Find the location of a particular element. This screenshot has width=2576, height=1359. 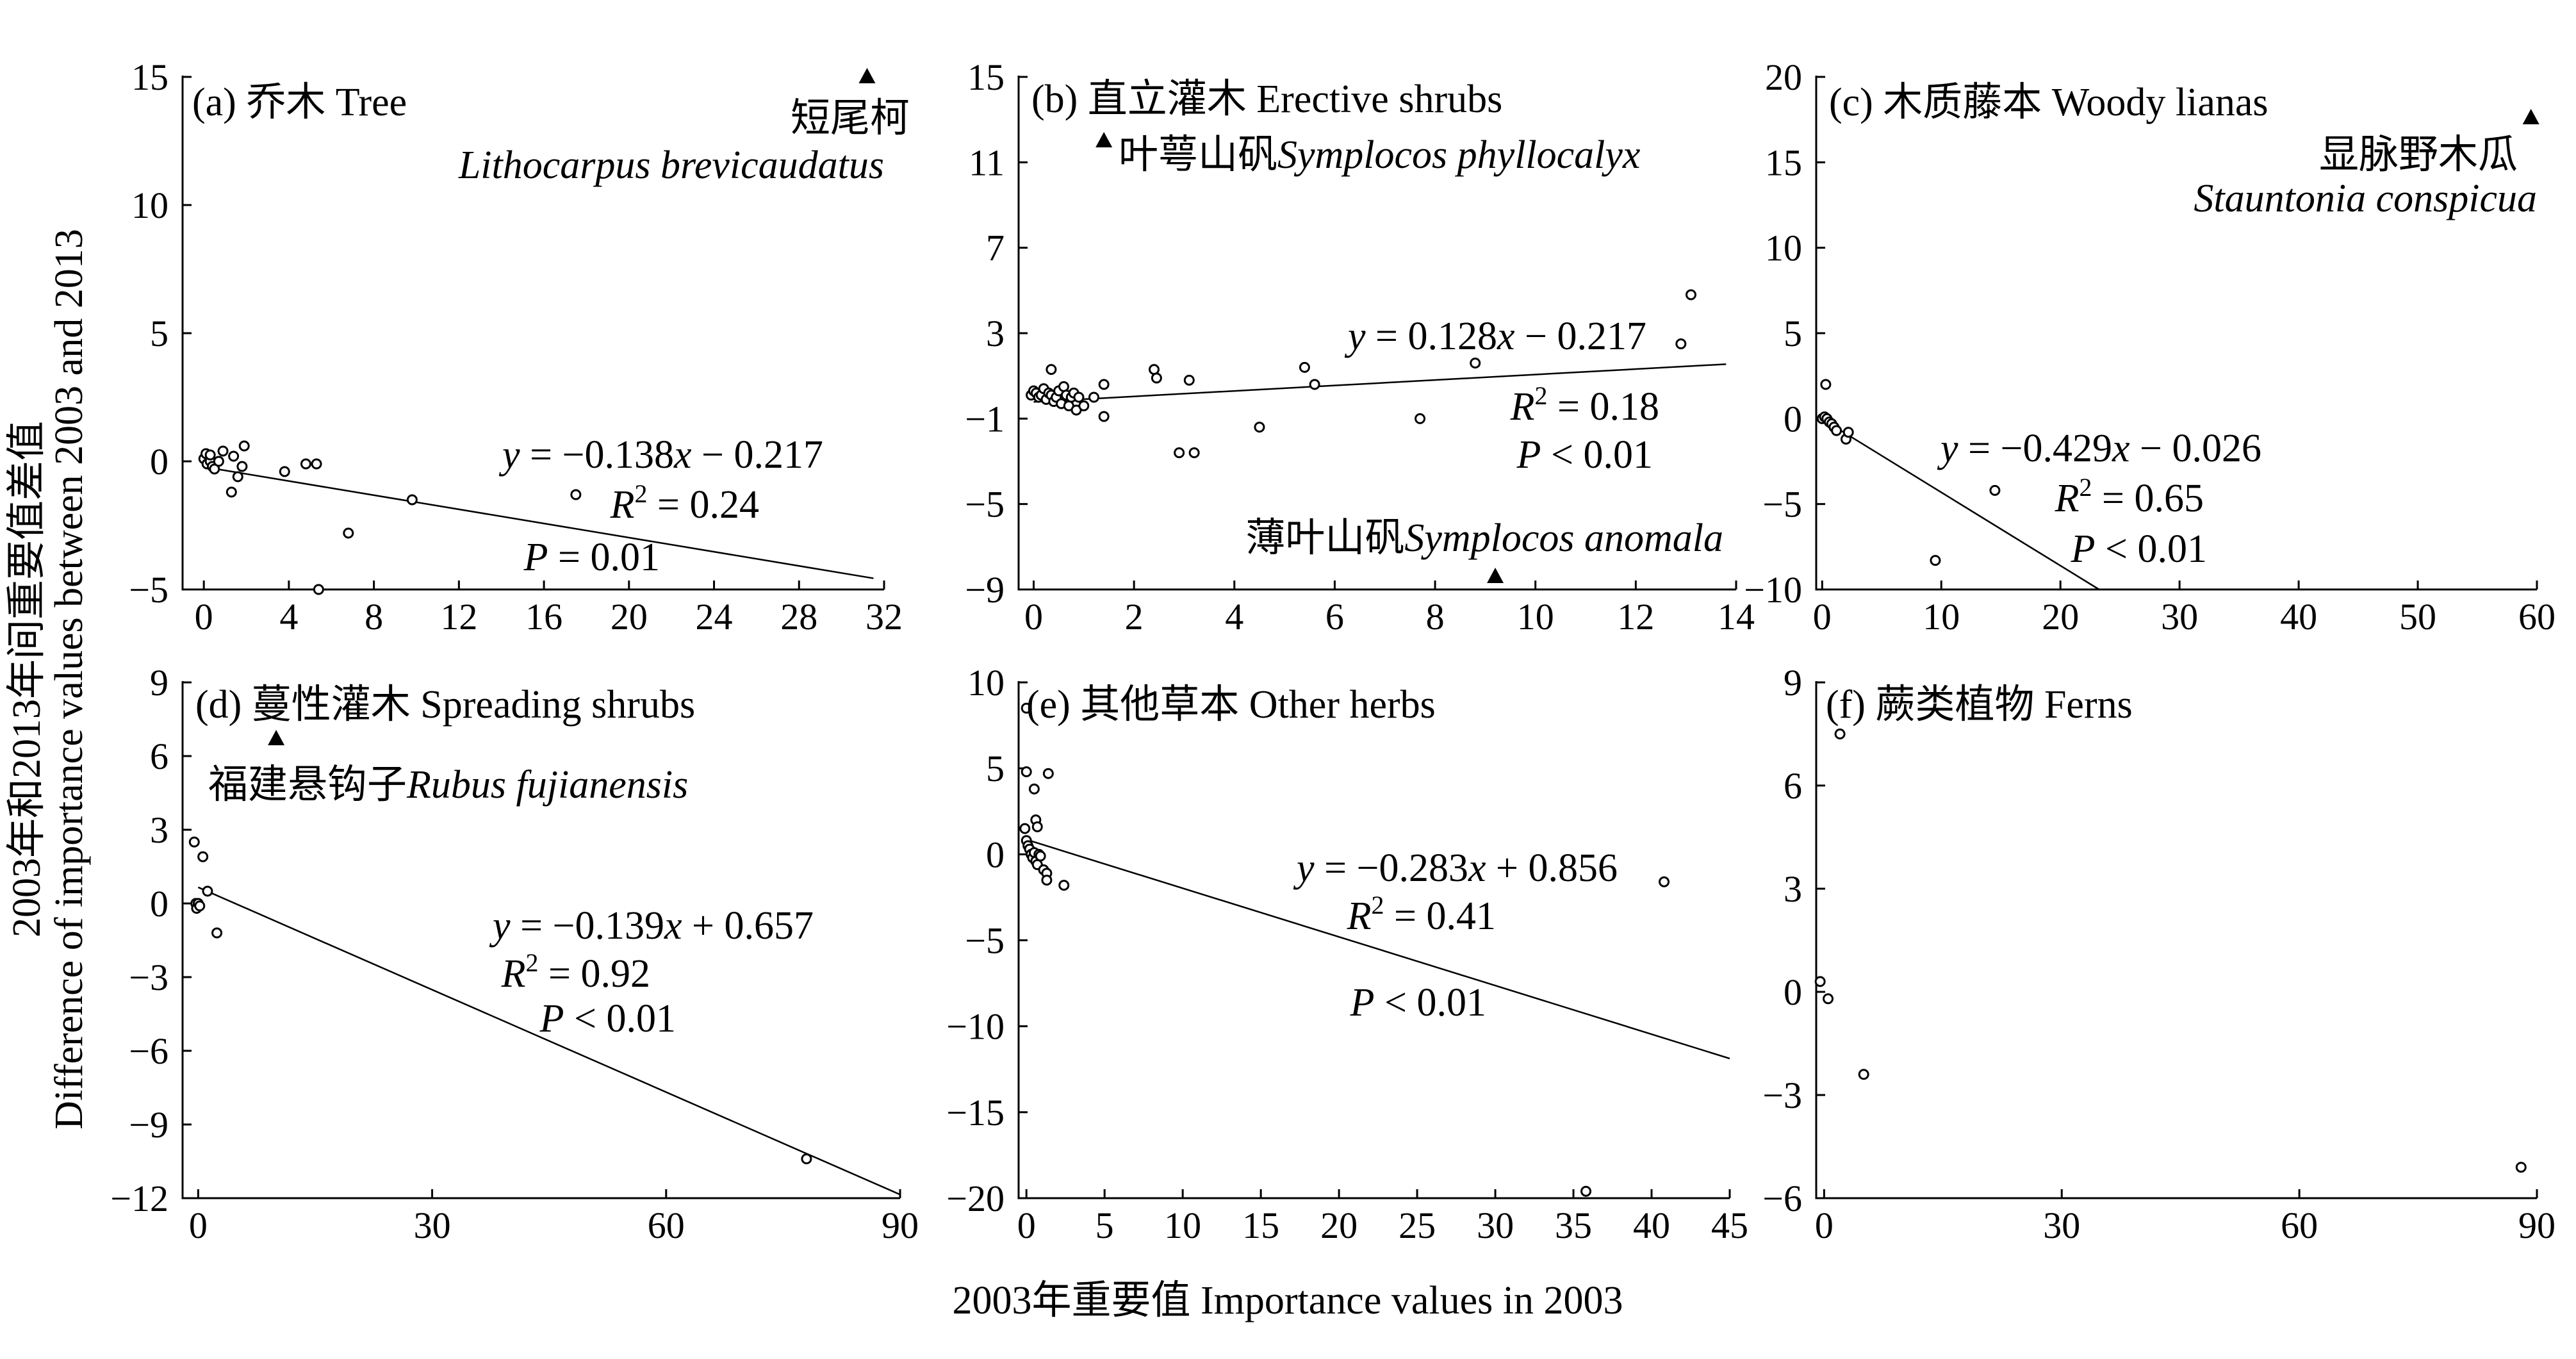

p-value-c: P < 0.01 is located at coordinates (2139, 549).